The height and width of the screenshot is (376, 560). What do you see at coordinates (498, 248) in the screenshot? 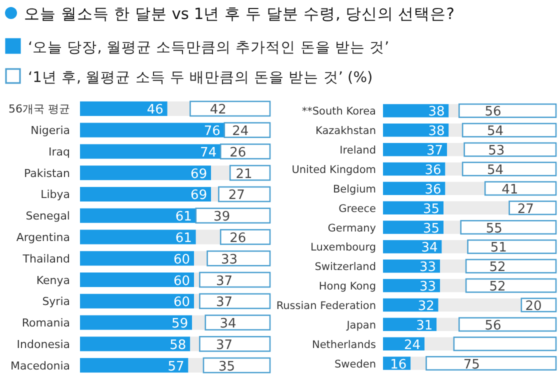
I see `data-label: 51` at bounding box center [498, 248].